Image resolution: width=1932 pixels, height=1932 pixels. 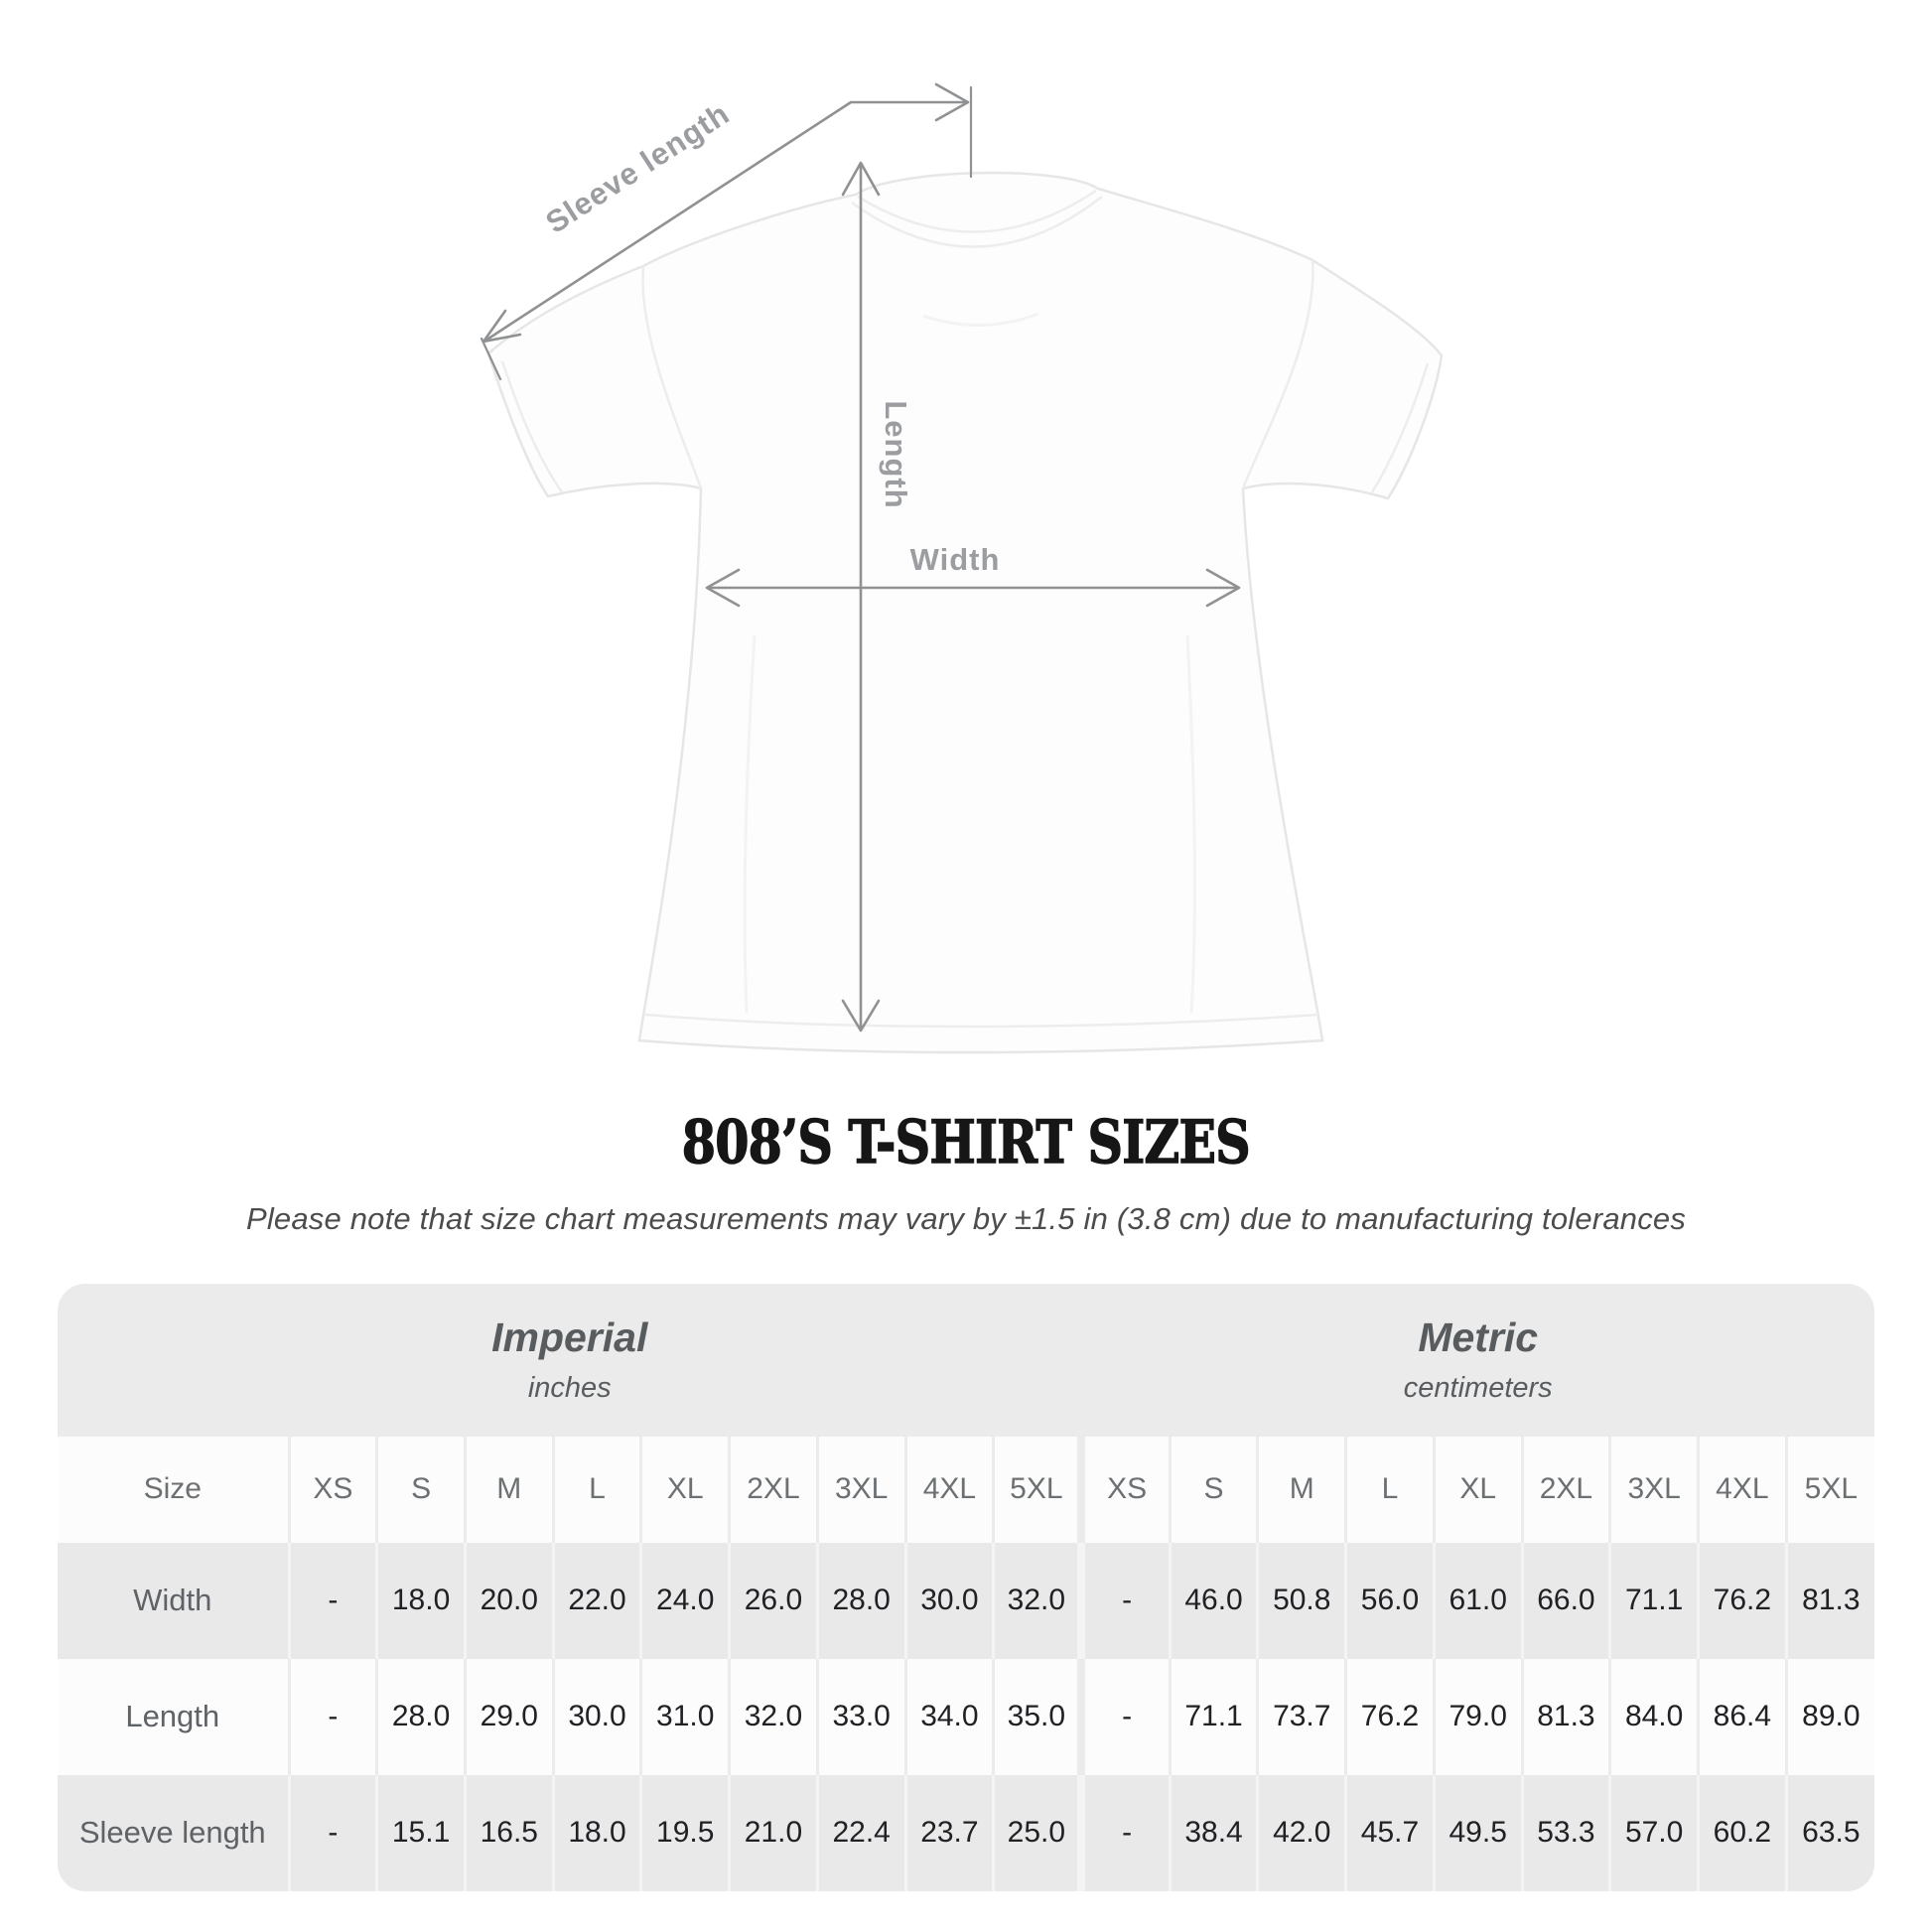 What do you see at coordinates (1829, 1600) in the screenshot?
I see `cell-width-metric-5xl: 81.3` at bounding box center [1829, 1600].